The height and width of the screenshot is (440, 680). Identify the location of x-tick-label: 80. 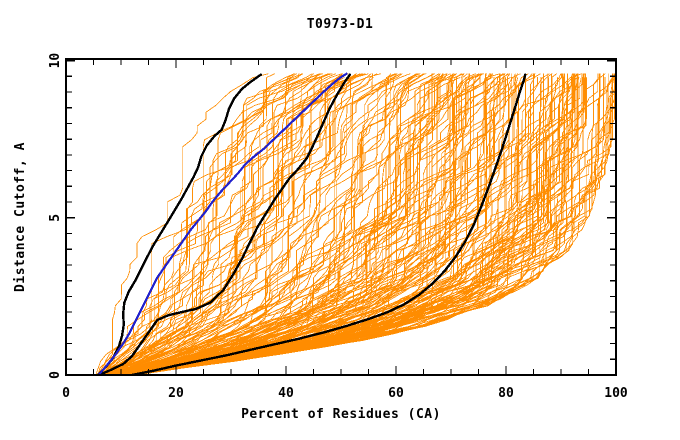
(506, 393).